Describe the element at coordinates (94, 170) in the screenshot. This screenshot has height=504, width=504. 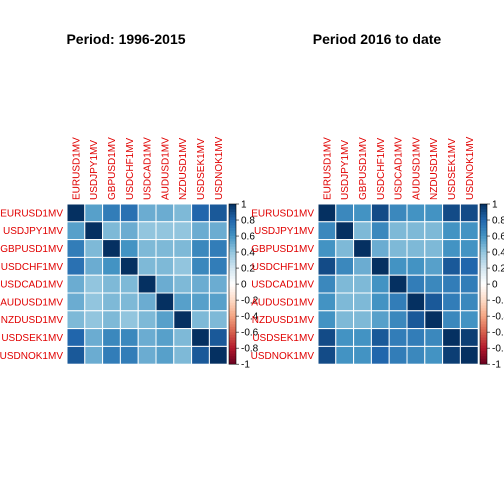
I see `column-label: USDJPY1MV` at that location.